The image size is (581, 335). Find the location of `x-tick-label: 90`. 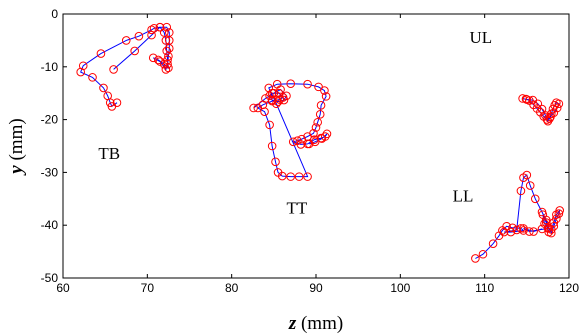

x-tick-label: 90 is located at coordinates (316, 288).